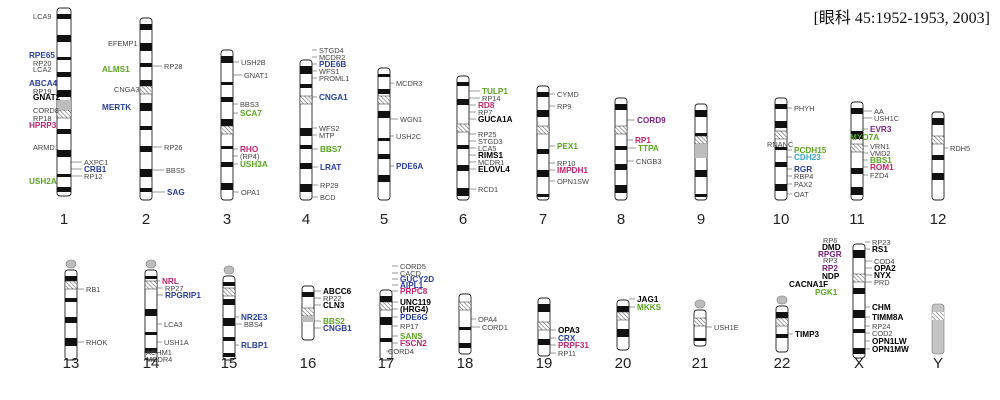 This screenshot has height=400, width=1000. I want to click on gene-label: FZD4, so click(879, 175).